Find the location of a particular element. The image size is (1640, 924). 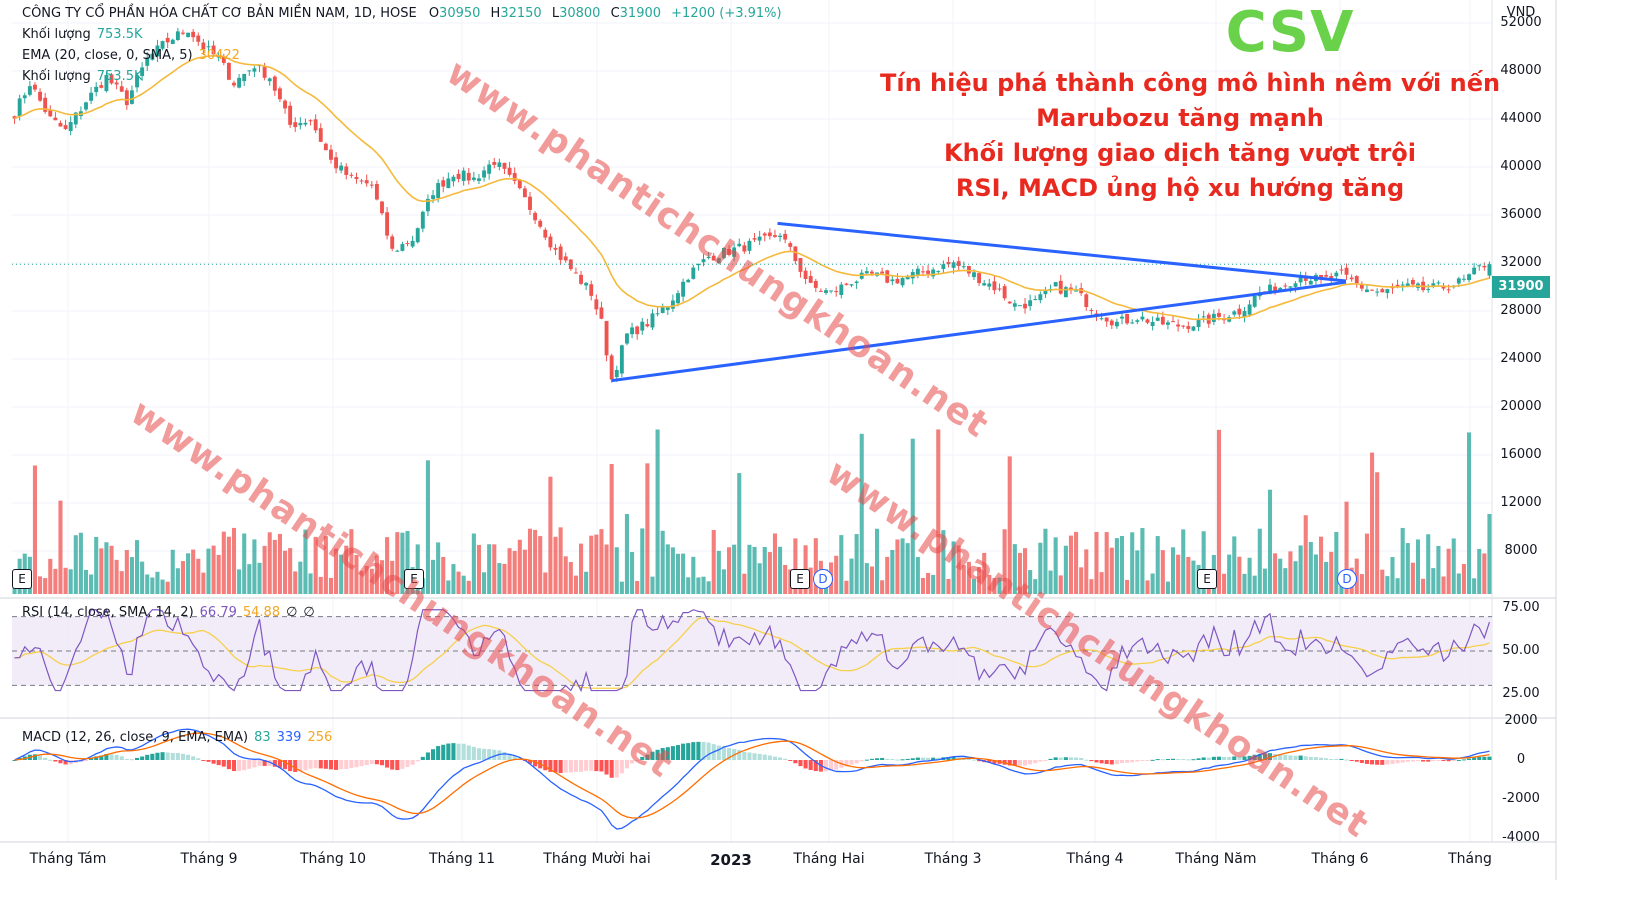

volume-label: Khối lượng is located at coordinates (56, 34).